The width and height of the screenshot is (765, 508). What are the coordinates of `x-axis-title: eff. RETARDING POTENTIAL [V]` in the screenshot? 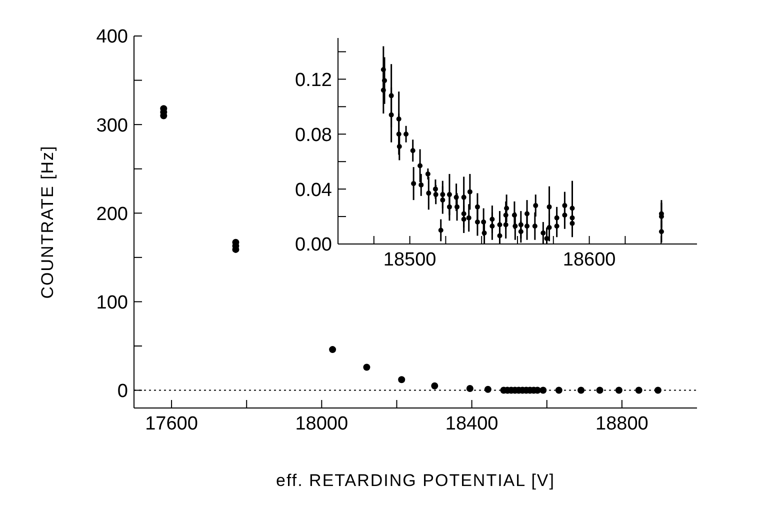 It's located at (415, 480).